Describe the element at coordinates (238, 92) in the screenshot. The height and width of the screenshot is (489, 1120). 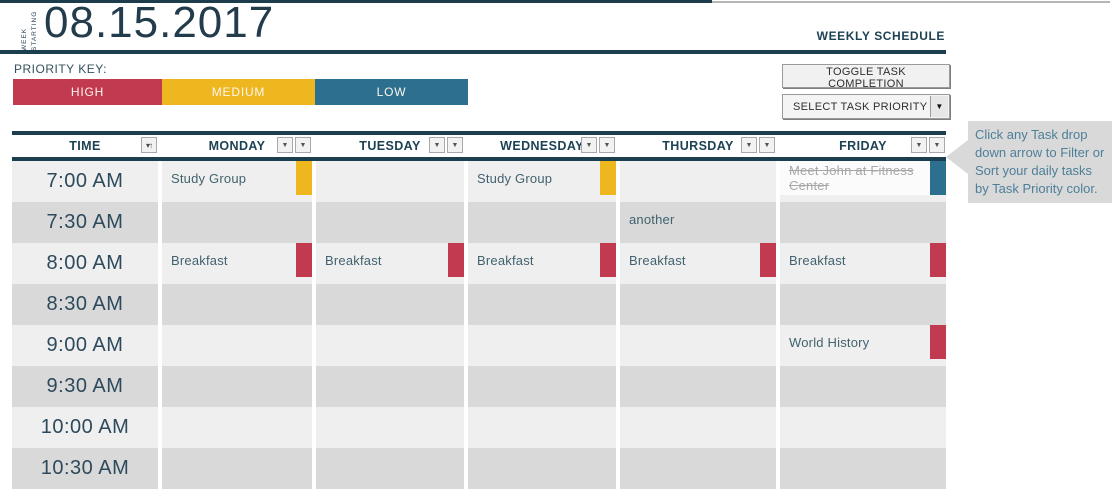
I see `priority-key-medium: MEDIUM` at that location.